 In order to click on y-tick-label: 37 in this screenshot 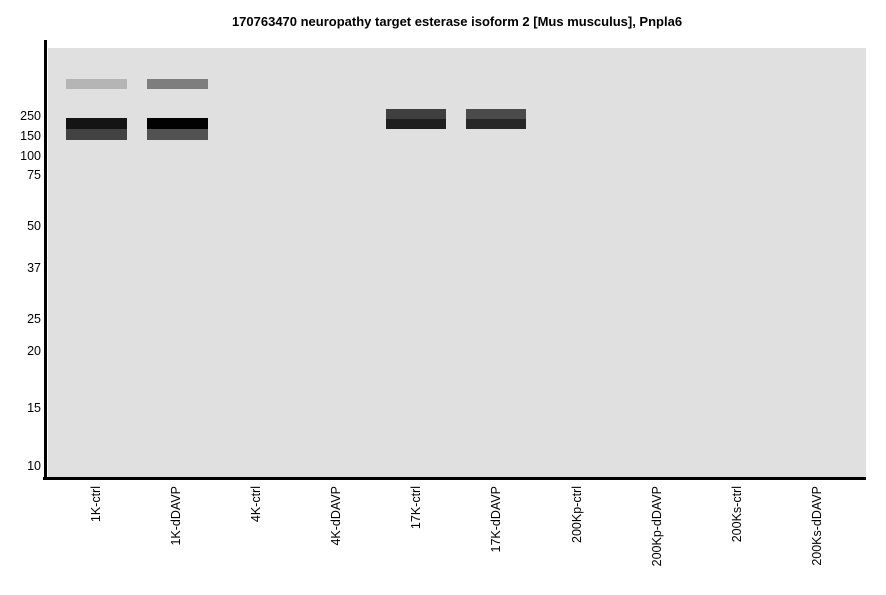, I will do `click(34, 268)`.